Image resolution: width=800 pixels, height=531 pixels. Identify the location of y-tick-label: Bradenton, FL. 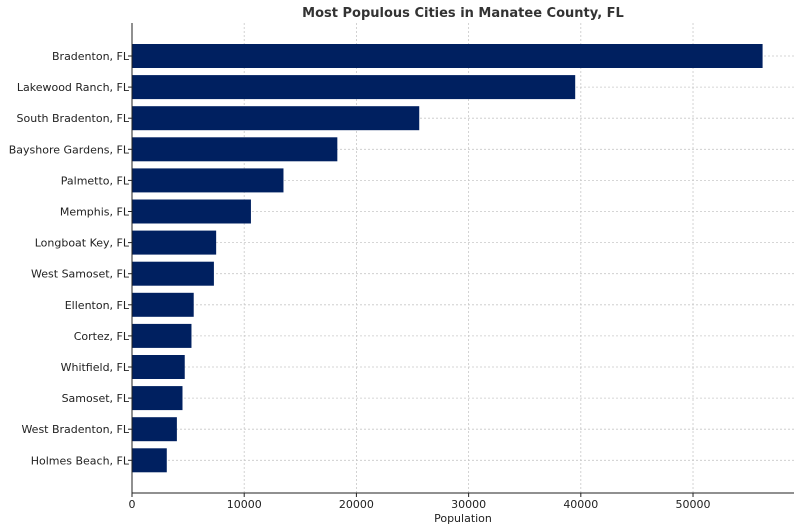
(91, 56).